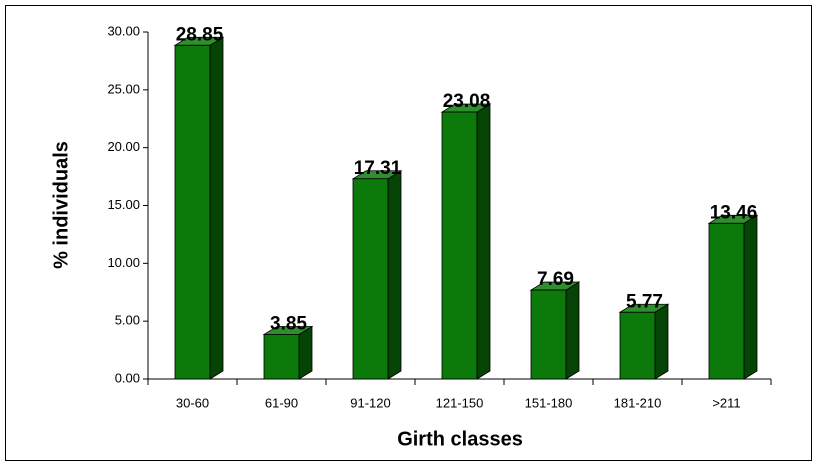  What do you see at coordinates (460, 402) in the screenshot?
I see `x-tick-label: 121-150` at bounding box center [460, 402].